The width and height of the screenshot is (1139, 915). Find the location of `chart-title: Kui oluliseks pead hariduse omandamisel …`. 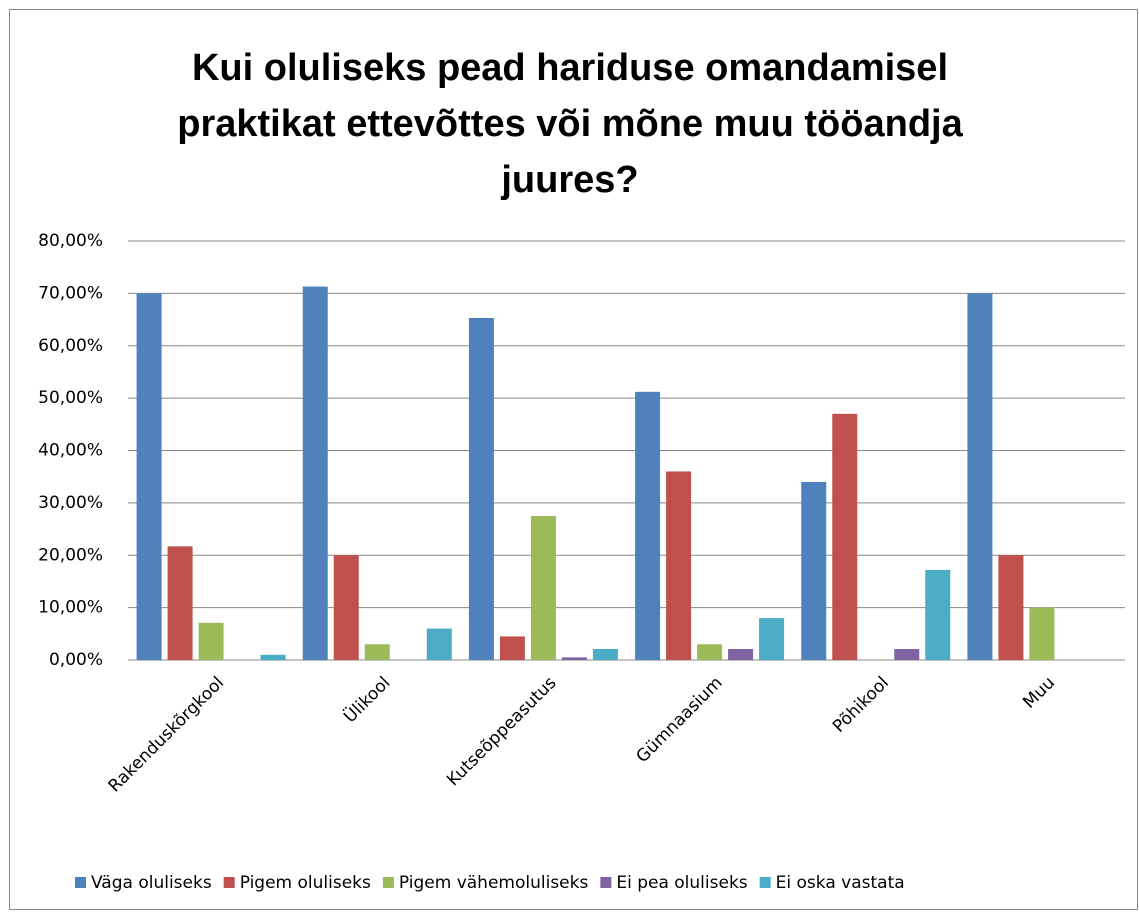

chart-title: Kui oluliseks pead hariduse omandamisel … is located at coordinates (570, 124).